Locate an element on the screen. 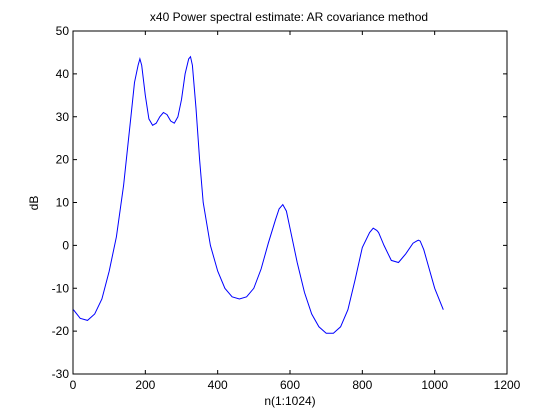  y-tick-label: -30 is located at coordinates (61, 374).